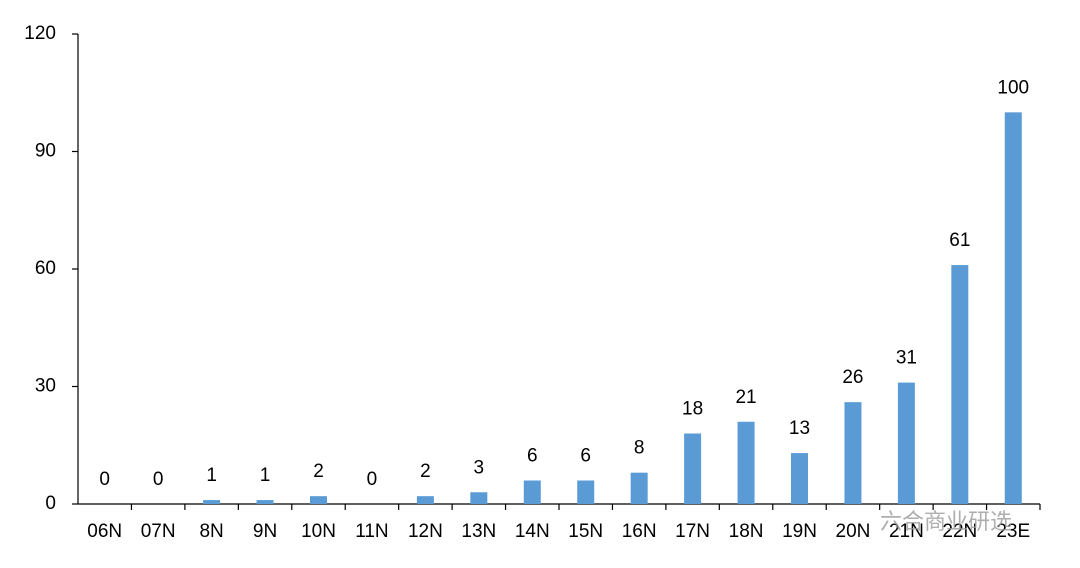 This screenshot has width=1080, height=568. What do you see at coordinates (479, 467) in the screenshot?
I see `data-label: 3` at bounding box center [479, 467].